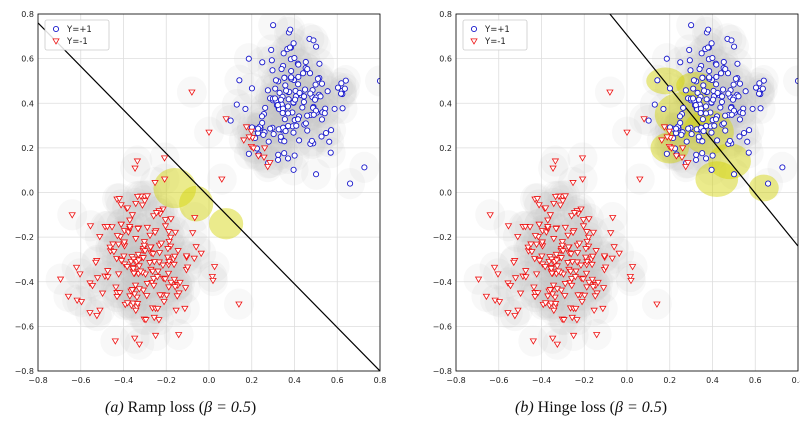 This screenshot has height=432, width=800. I want to click on y-tick-label: 0.4, so click(27, 103).